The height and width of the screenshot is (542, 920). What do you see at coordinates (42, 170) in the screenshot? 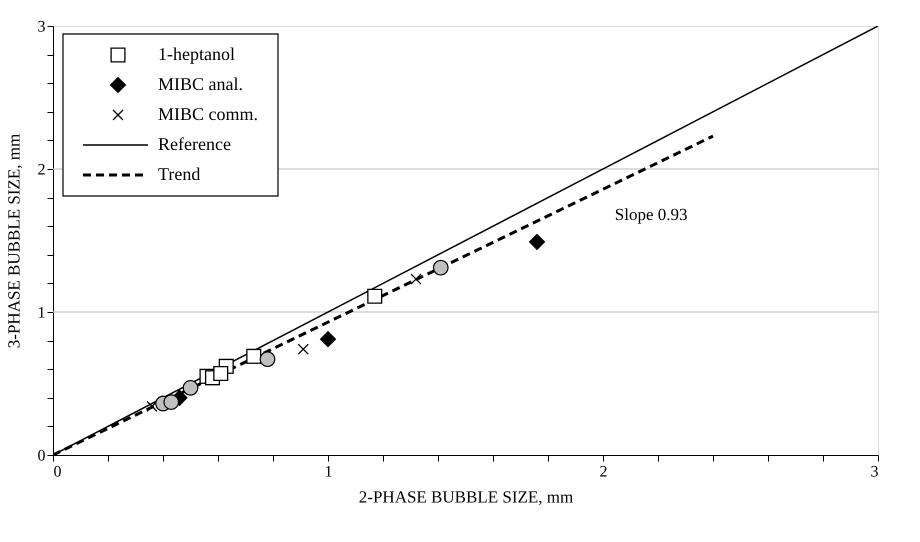
I see `y-tick-label: 2` at bounding box center [42, 170].